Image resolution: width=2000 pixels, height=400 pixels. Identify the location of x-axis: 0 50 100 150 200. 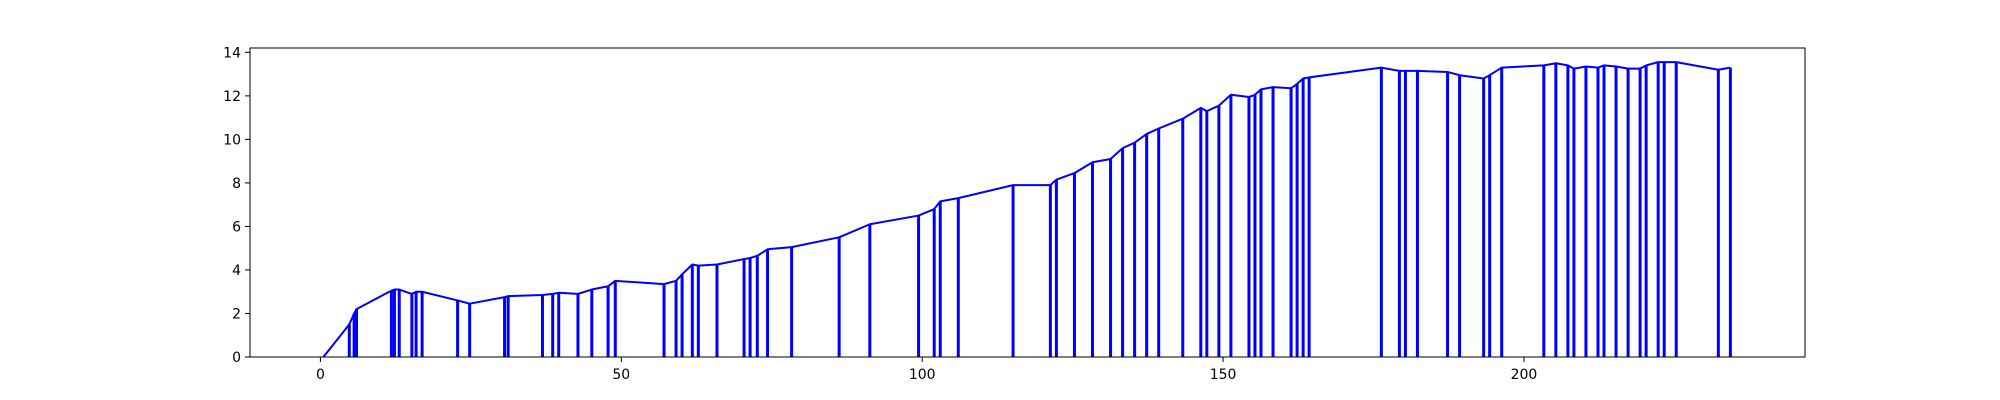
(926, 370).